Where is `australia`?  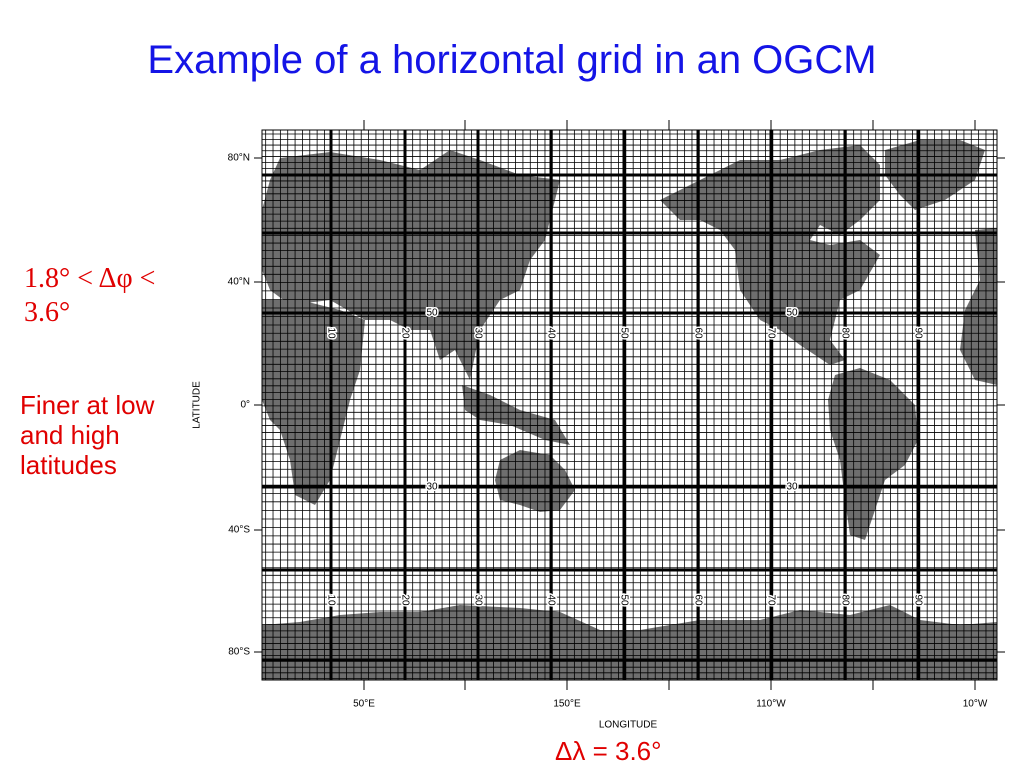 australia is located at coordinates (535, 481).